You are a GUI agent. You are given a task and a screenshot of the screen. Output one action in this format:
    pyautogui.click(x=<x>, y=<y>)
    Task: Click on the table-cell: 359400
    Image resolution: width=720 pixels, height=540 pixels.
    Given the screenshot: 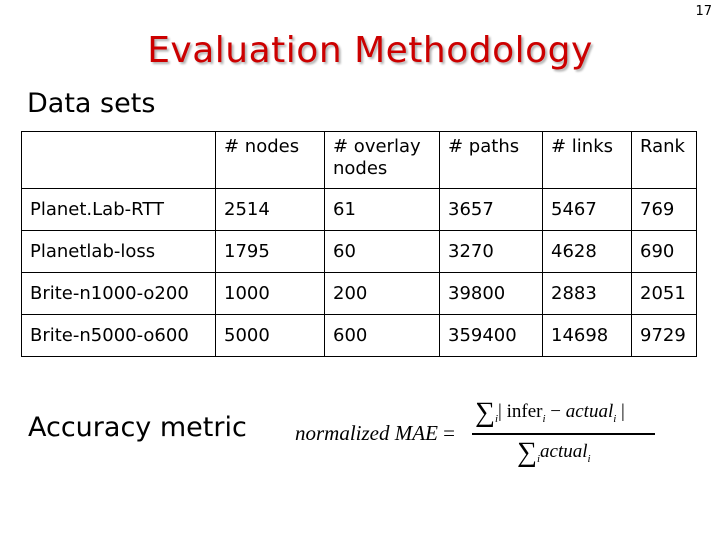 What is the action you would take?
    pyautogui.click(x=491, y=335)
    